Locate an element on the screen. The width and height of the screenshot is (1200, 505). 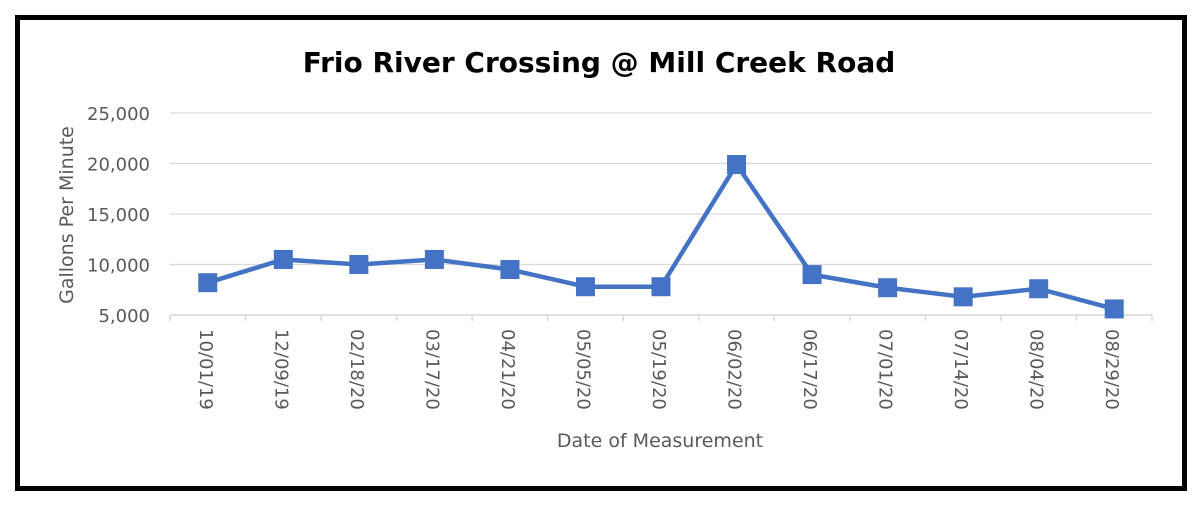
x-tick-label: 07/01/20 is located at coordinates (885, 369).